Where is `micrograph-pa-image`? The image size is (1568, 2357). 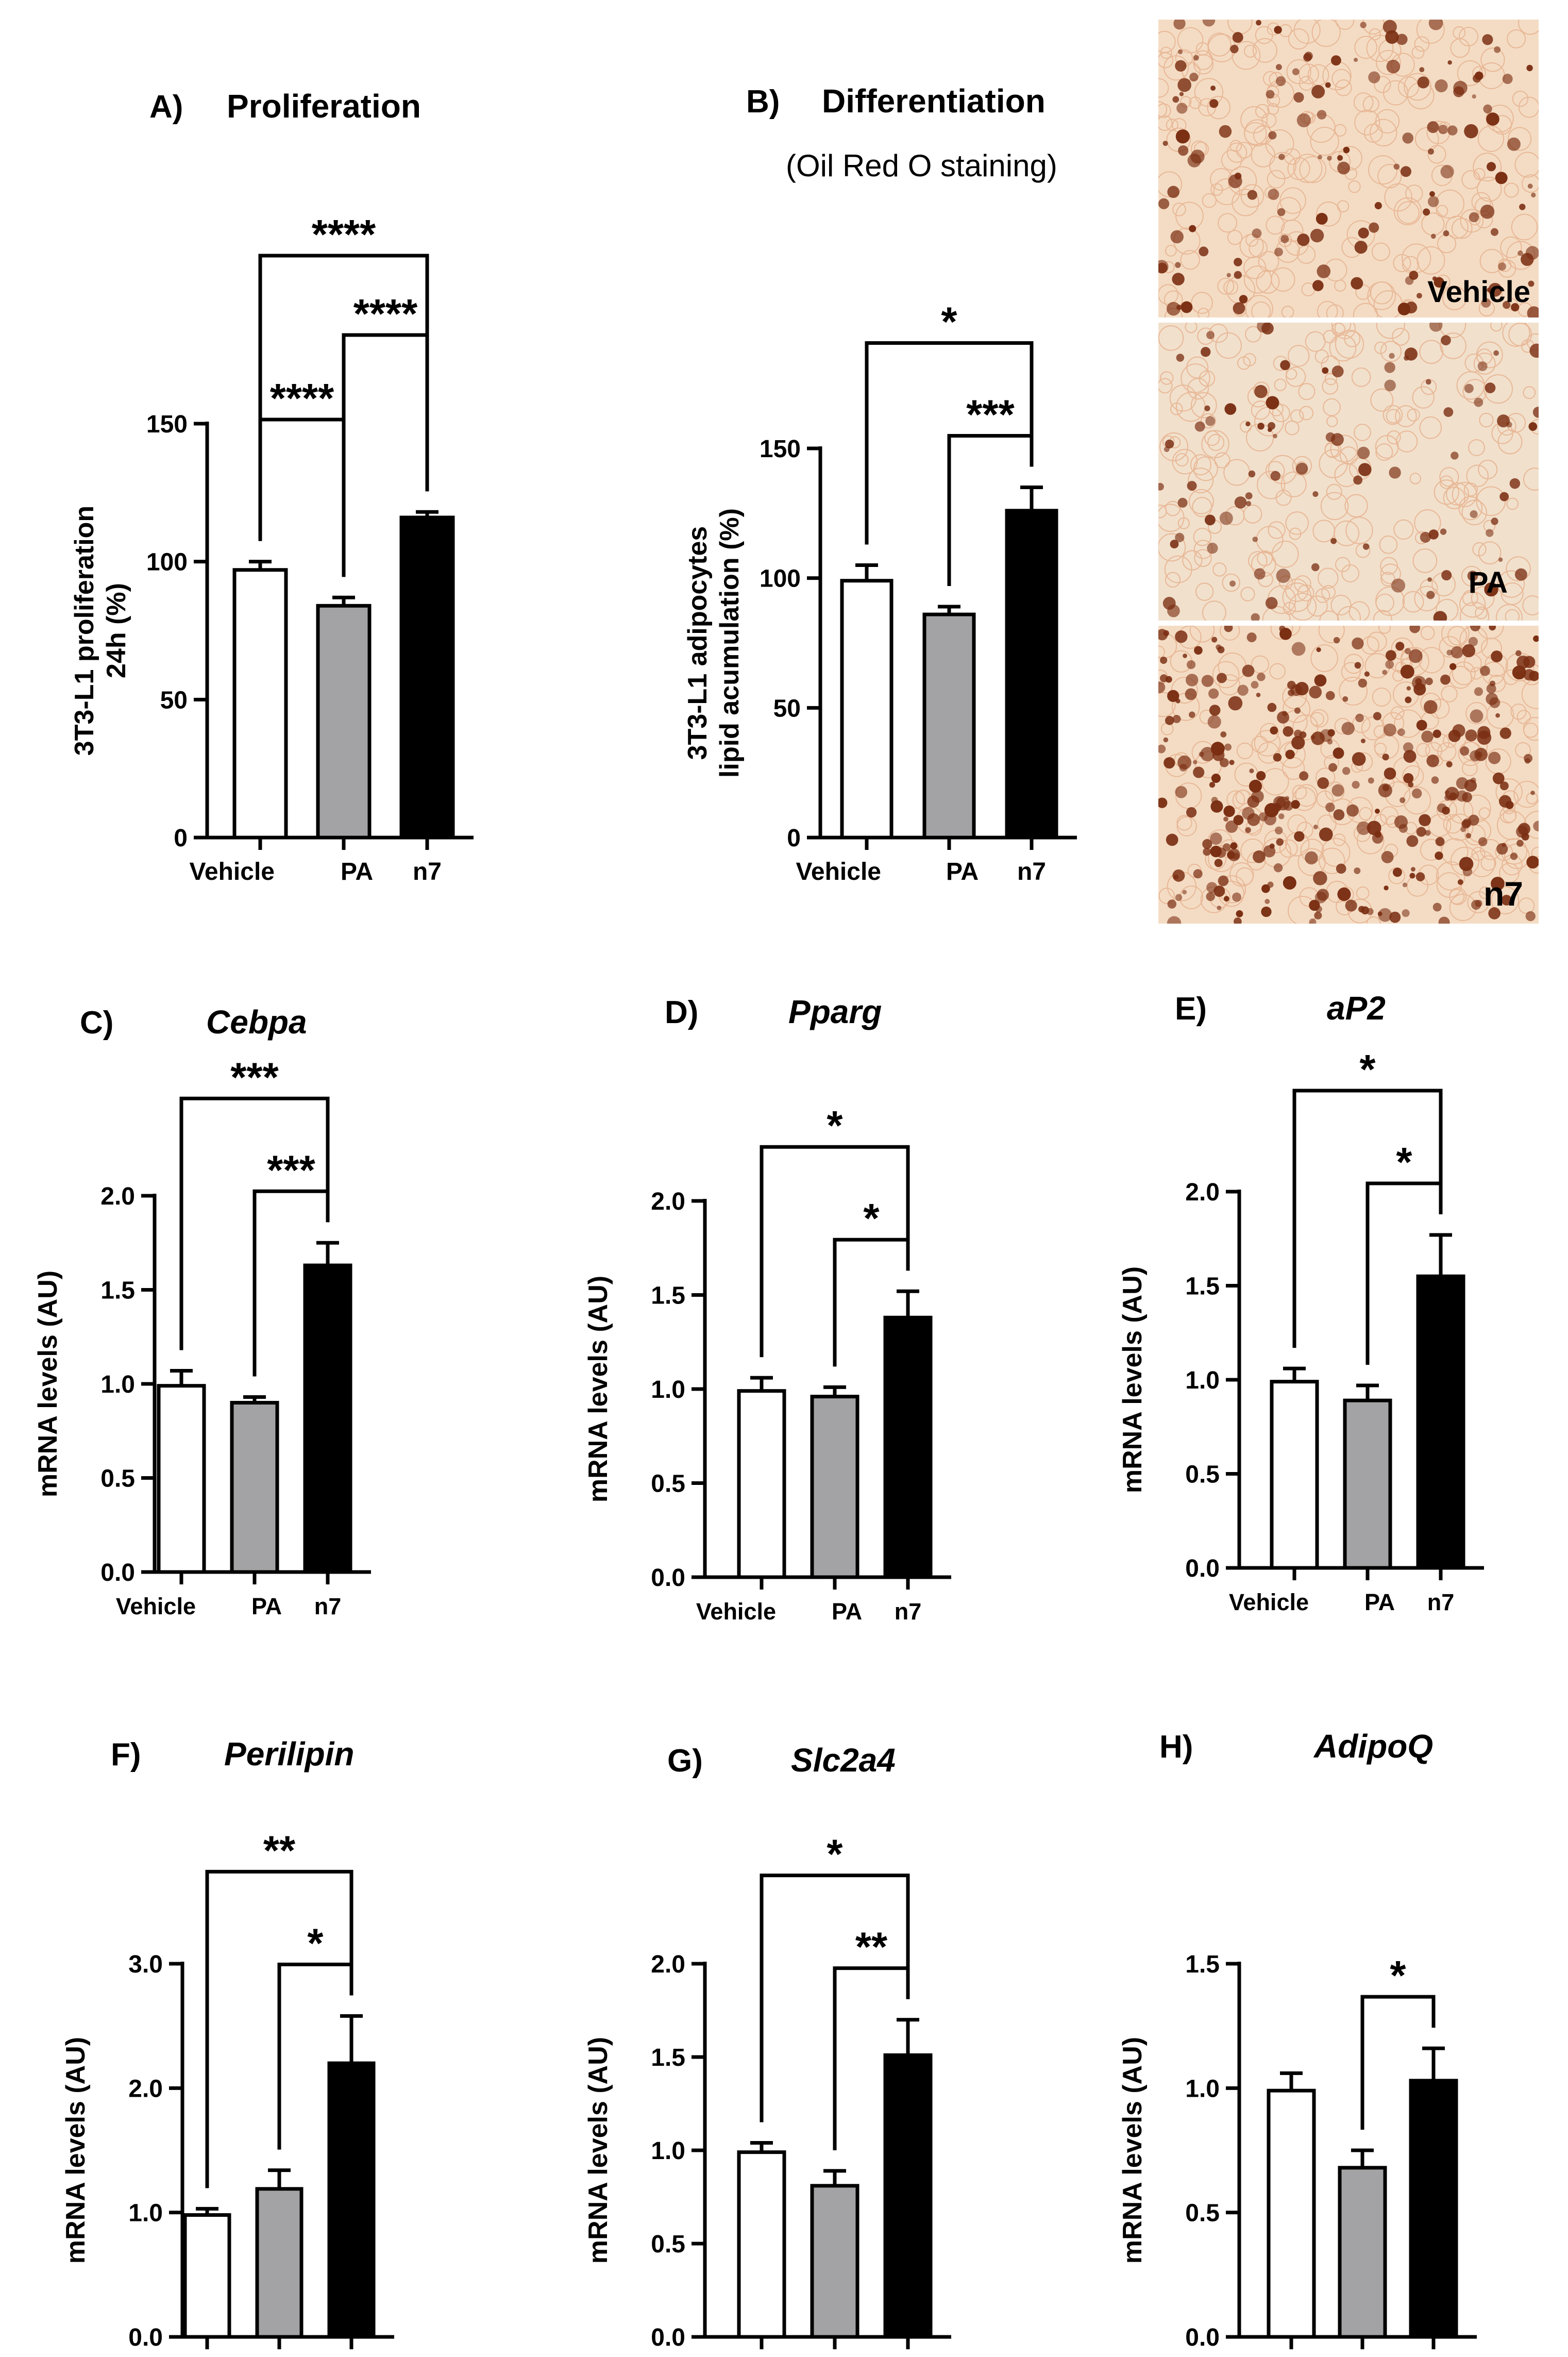
micrograph-pa-image is located at coordinates (1348, 472).